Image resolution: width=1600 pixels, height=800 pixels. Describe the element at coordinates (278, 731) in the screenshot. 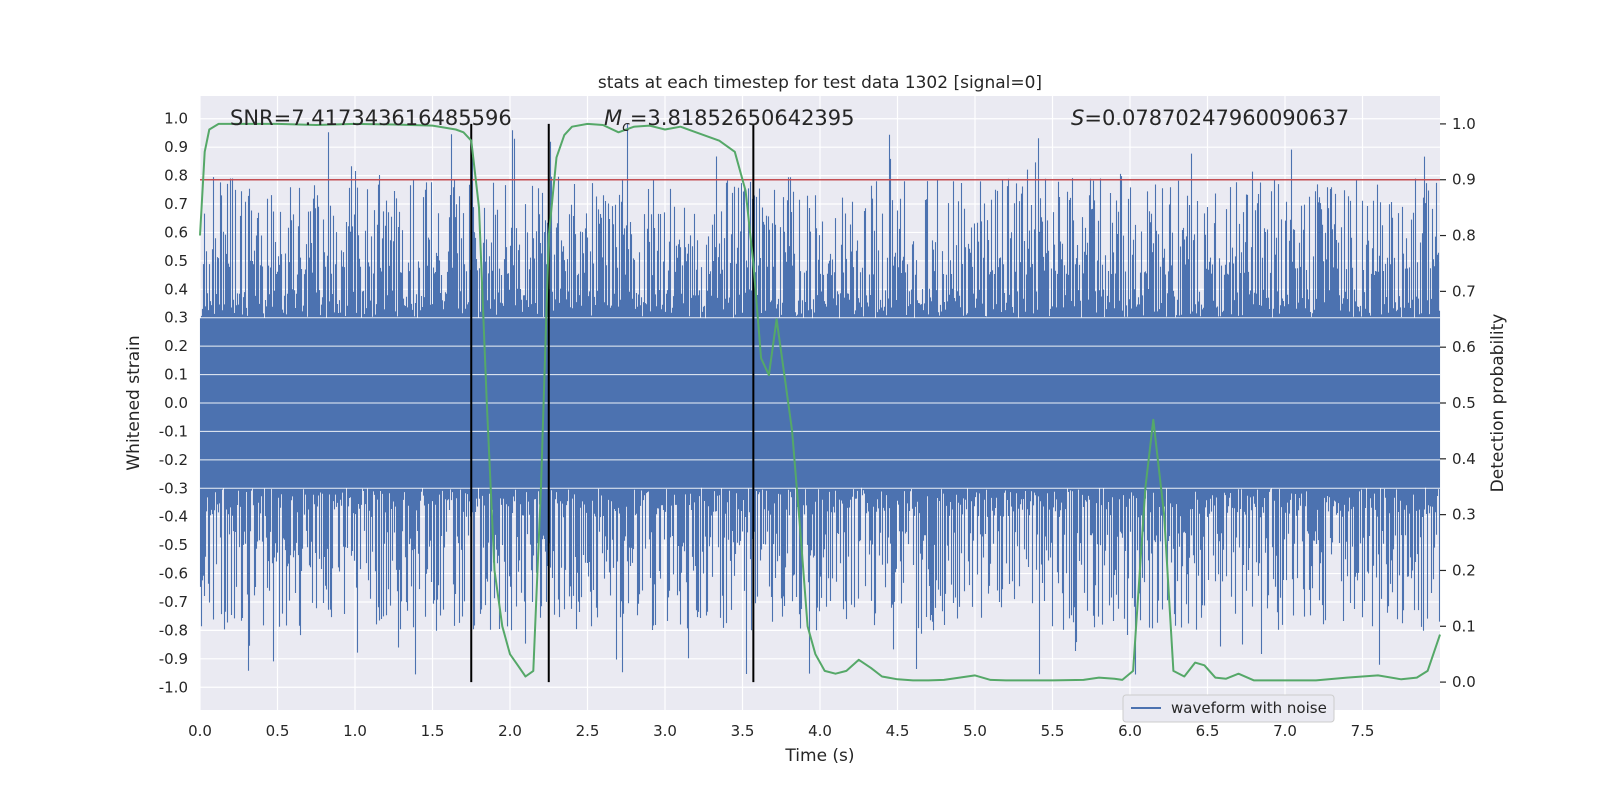

I see `x-tick-label: 0.5` at that location.